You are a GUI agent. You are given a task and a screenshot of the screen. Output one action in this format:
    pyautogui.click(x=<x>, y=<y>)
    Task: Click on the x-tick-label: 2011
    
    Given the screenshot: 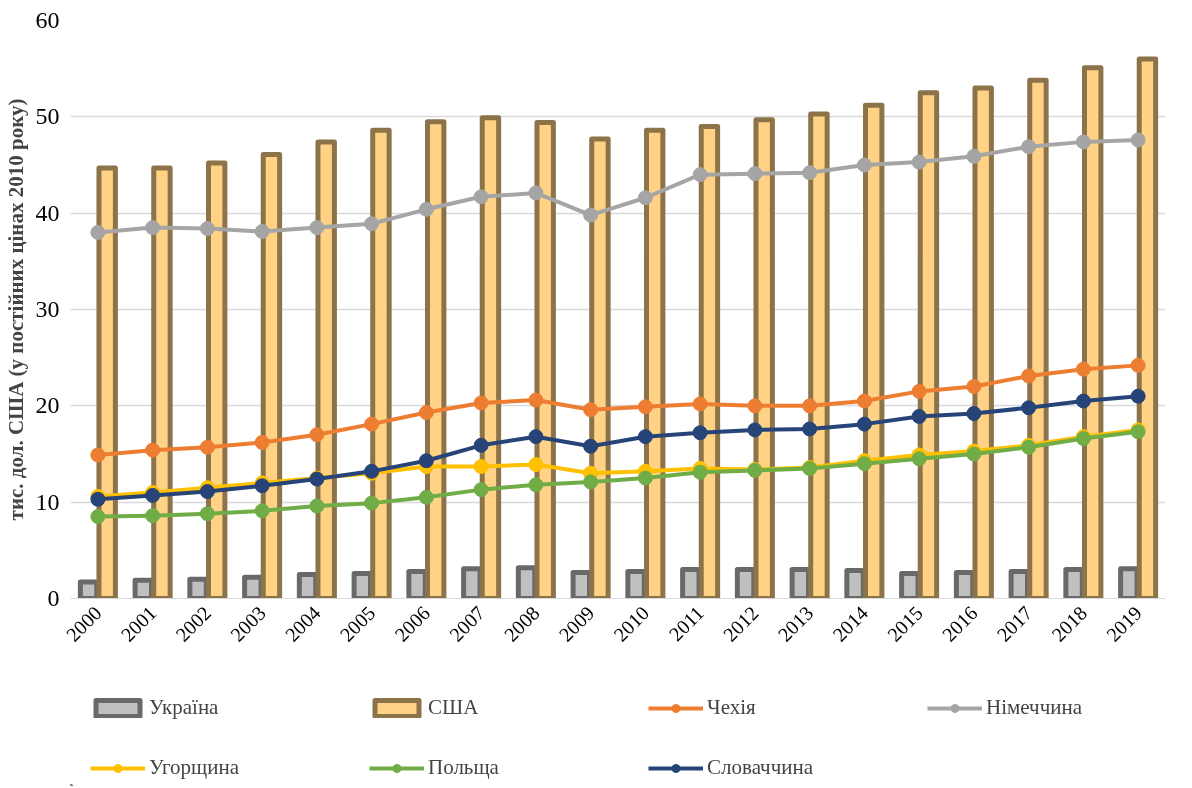 What is the action you would take?
    pyautogui.click(x=686, y=623)
    